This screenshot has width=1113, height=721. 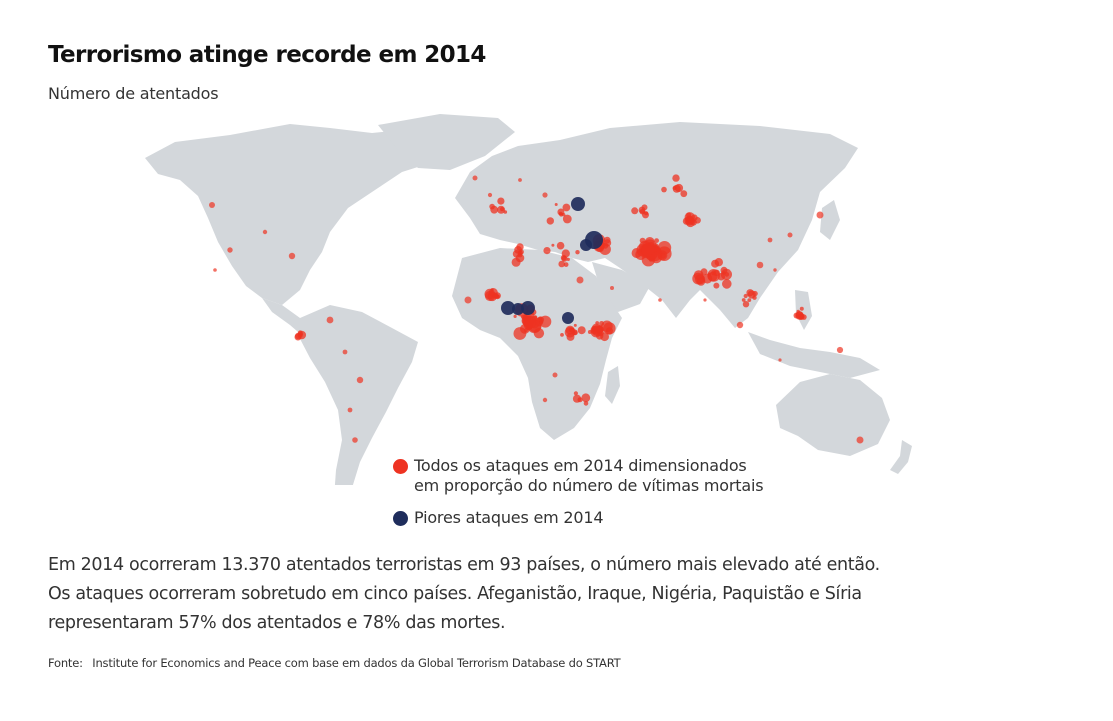 I want to click on worst-attack-markers, so click(x=552, y=260).